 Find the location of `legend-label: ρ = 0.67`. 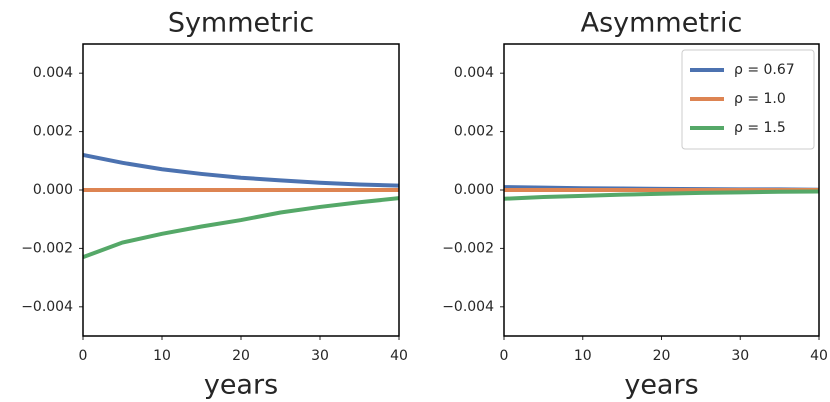

legend-label: ρ = 0.67 is located at coordinates (764, 70).